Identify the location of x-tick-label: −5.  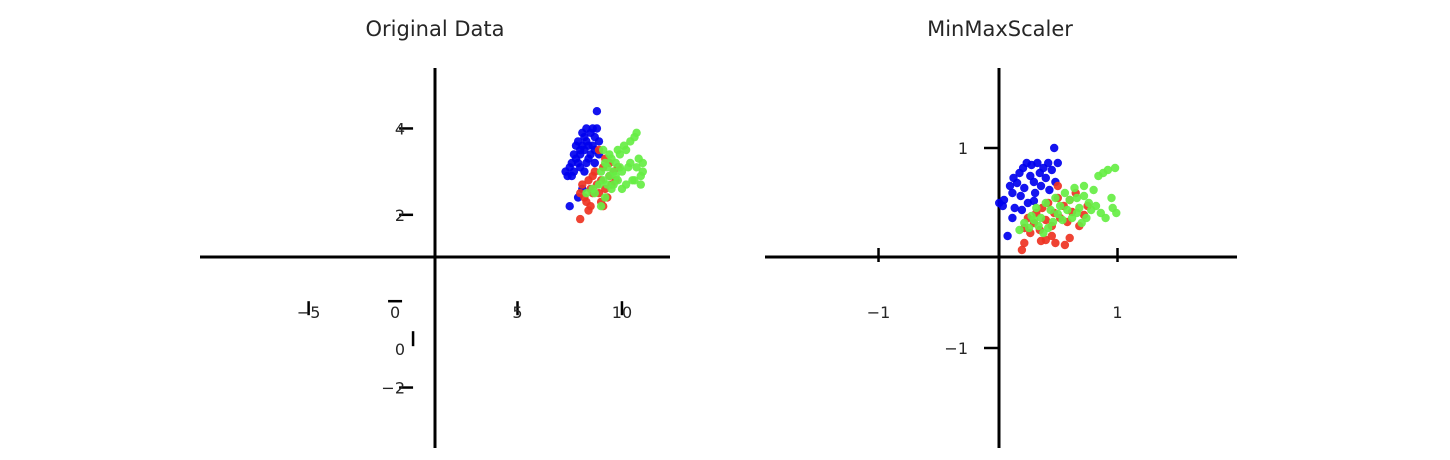
(309, 312).